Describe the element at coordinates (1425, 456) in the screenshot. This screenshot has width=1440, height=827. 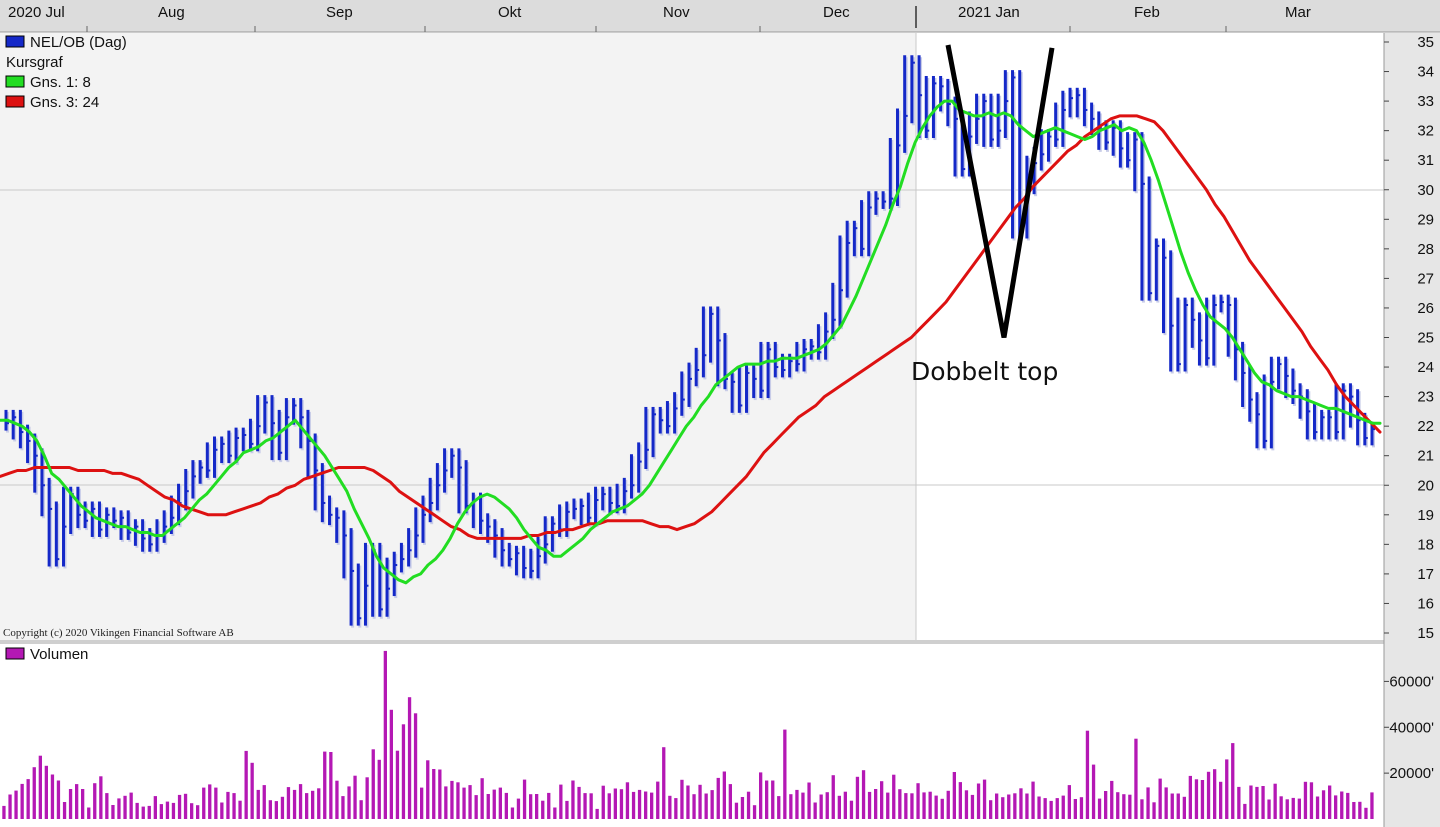
I see `y-tick-label: 21` at that location.